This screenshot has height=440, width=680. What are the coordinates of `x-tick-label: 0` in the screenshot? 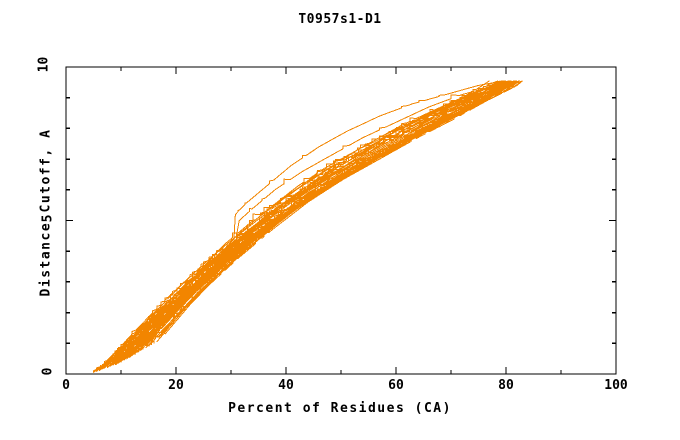 It's located at (66, 385).